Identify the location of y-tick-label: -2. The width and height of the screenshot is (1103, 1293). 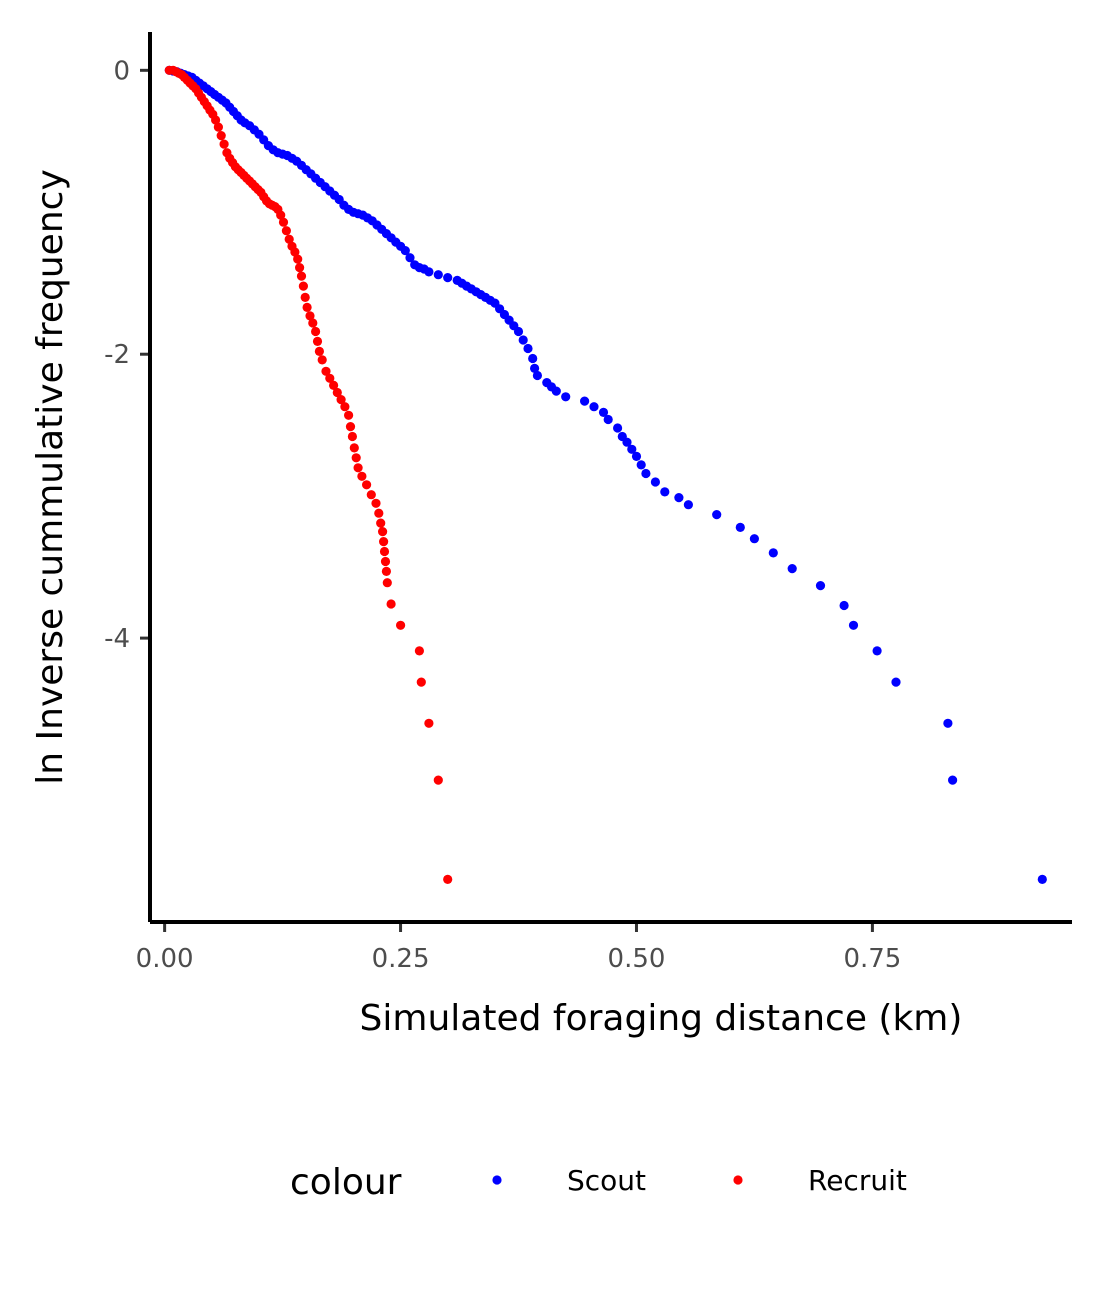
(117, 355).